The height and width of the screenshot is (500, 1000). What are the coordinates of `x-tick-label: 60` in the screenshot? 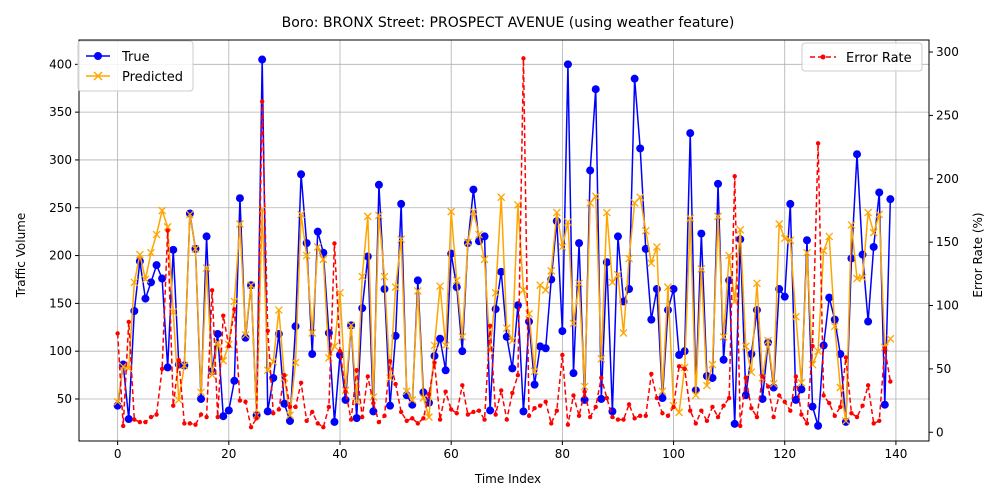 It's located at (451, 454).